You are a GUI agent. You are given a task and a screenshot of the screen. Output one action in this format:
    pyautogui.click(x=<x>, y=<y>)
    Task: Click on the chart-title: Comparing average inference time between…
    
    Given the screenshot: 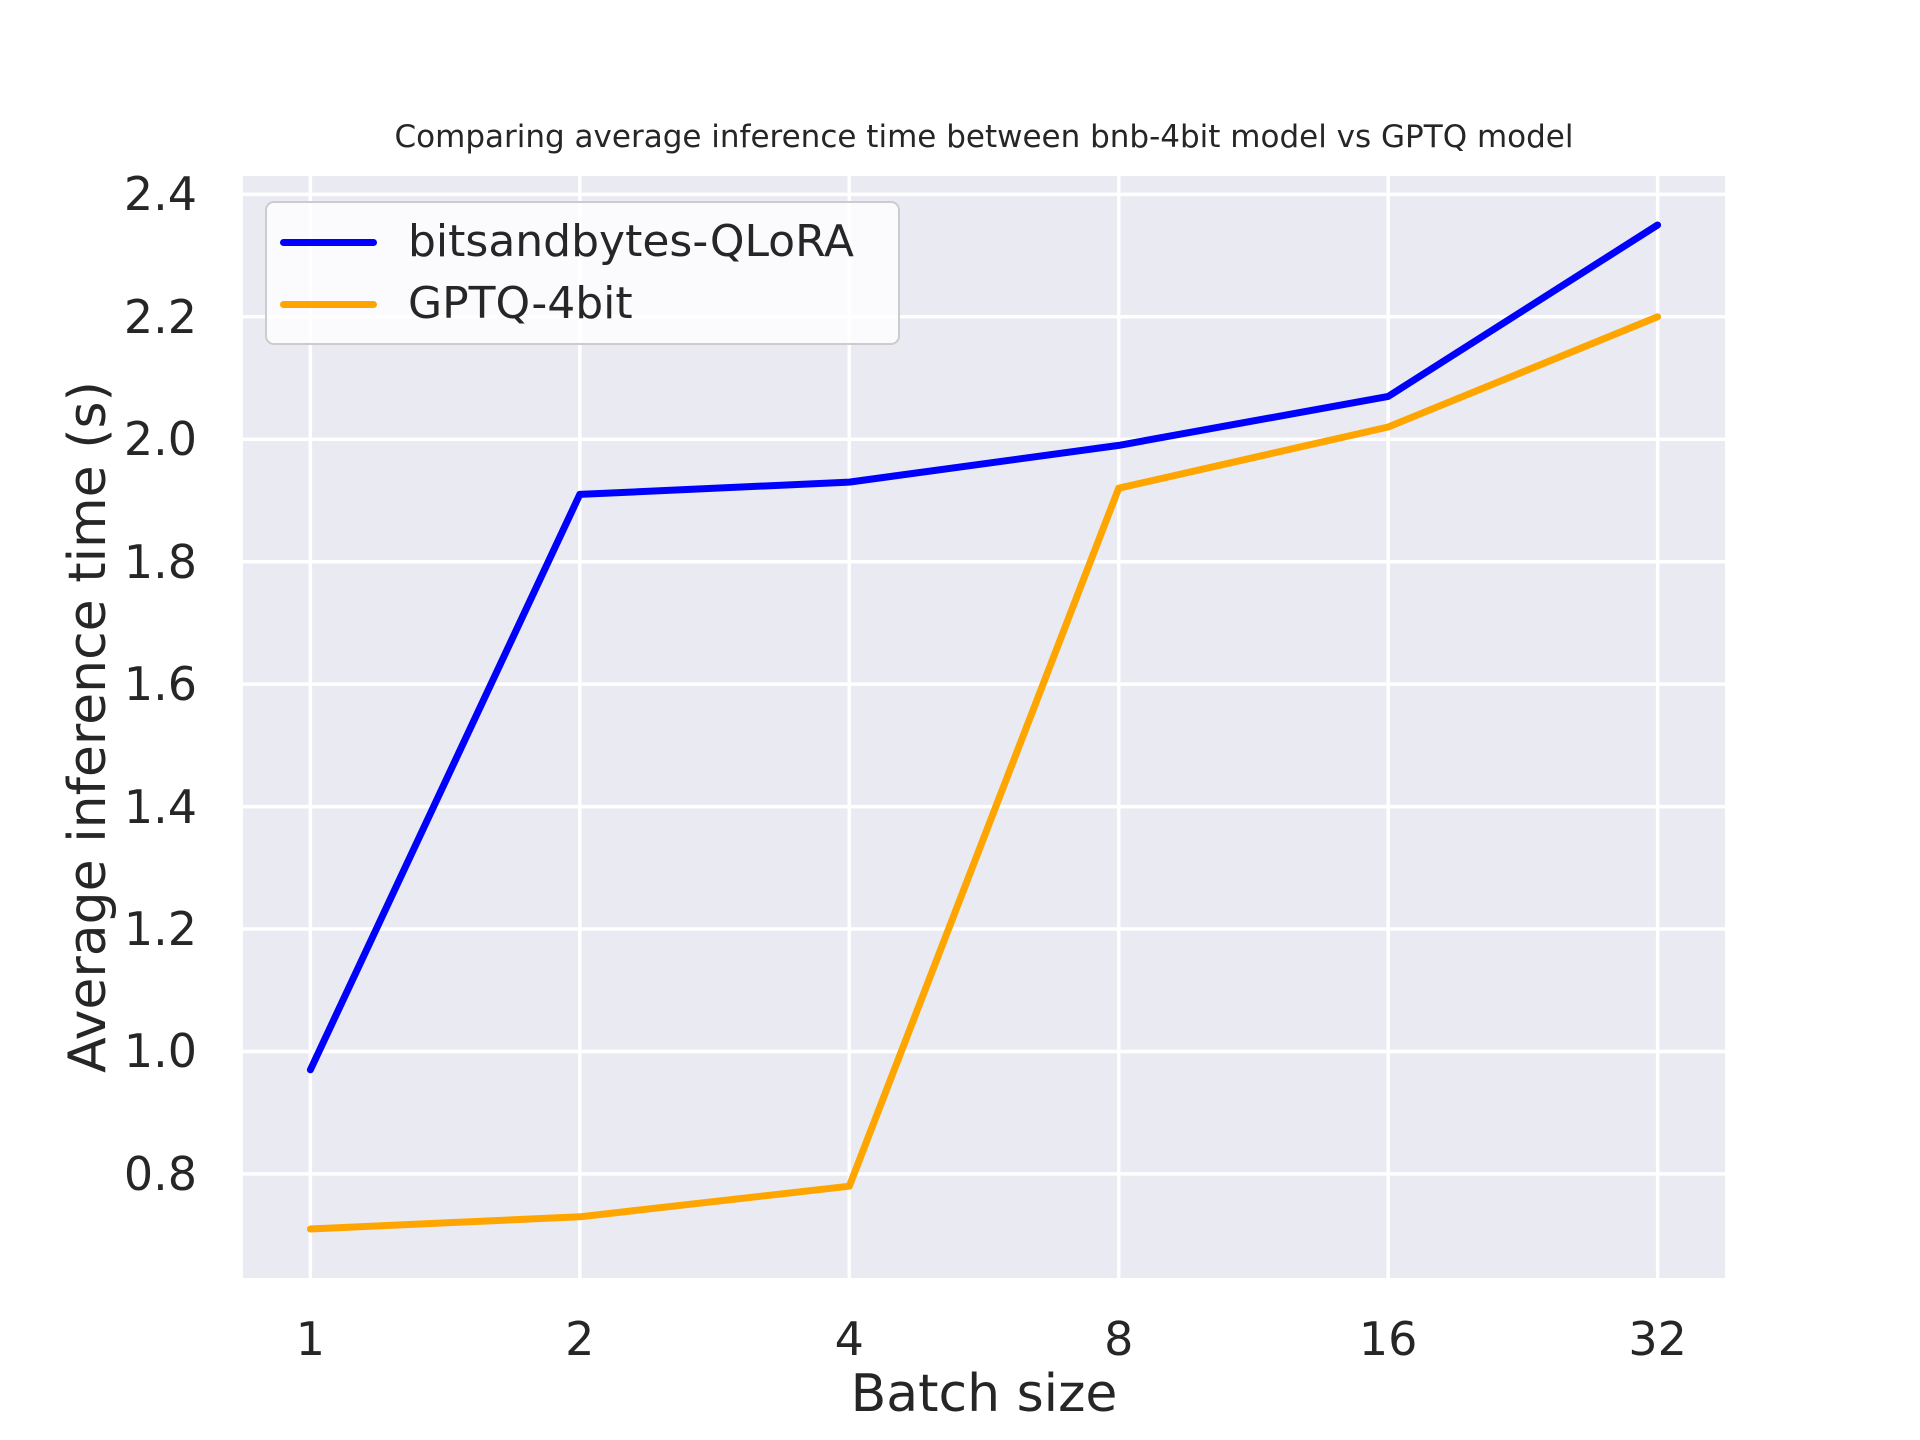 What is the action you would take?
    pyautogui.click(x=984, y=137)
    